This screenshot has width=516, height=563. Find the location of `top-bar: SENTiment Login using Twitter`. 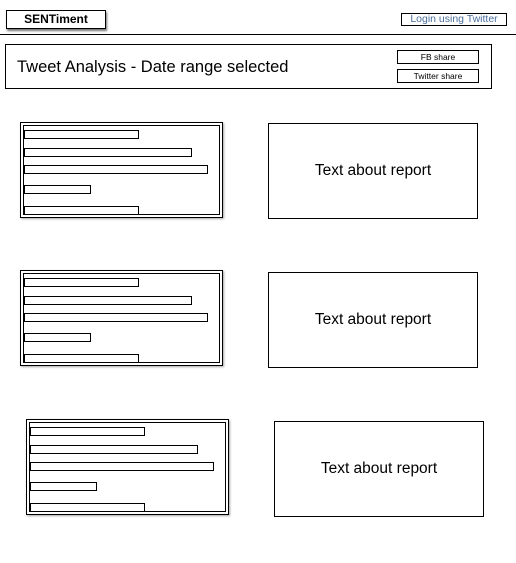

top-bar: SENTiment Login using Twitter is located at coordinates (258, 17).